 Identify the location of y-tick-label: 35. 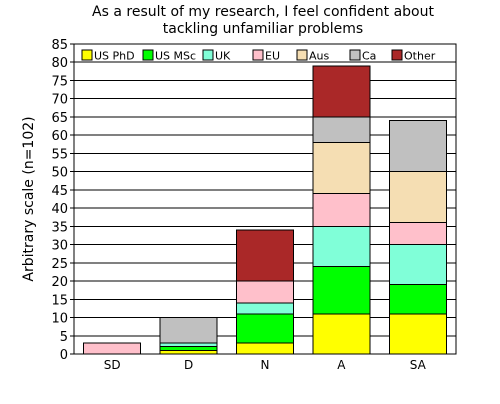
(59, 227).